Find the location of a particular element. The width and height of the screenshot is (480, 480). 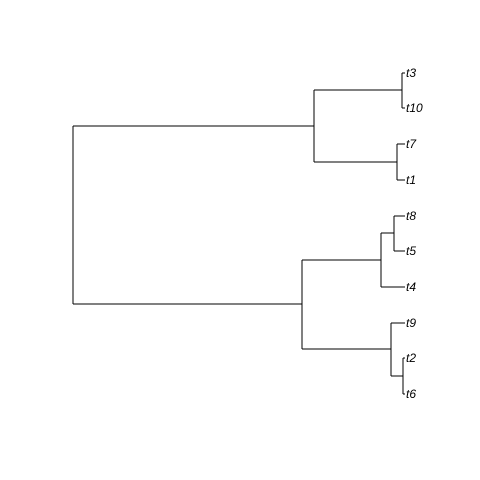

tip-label-t5: t5 is located at coordinates (411, 251).